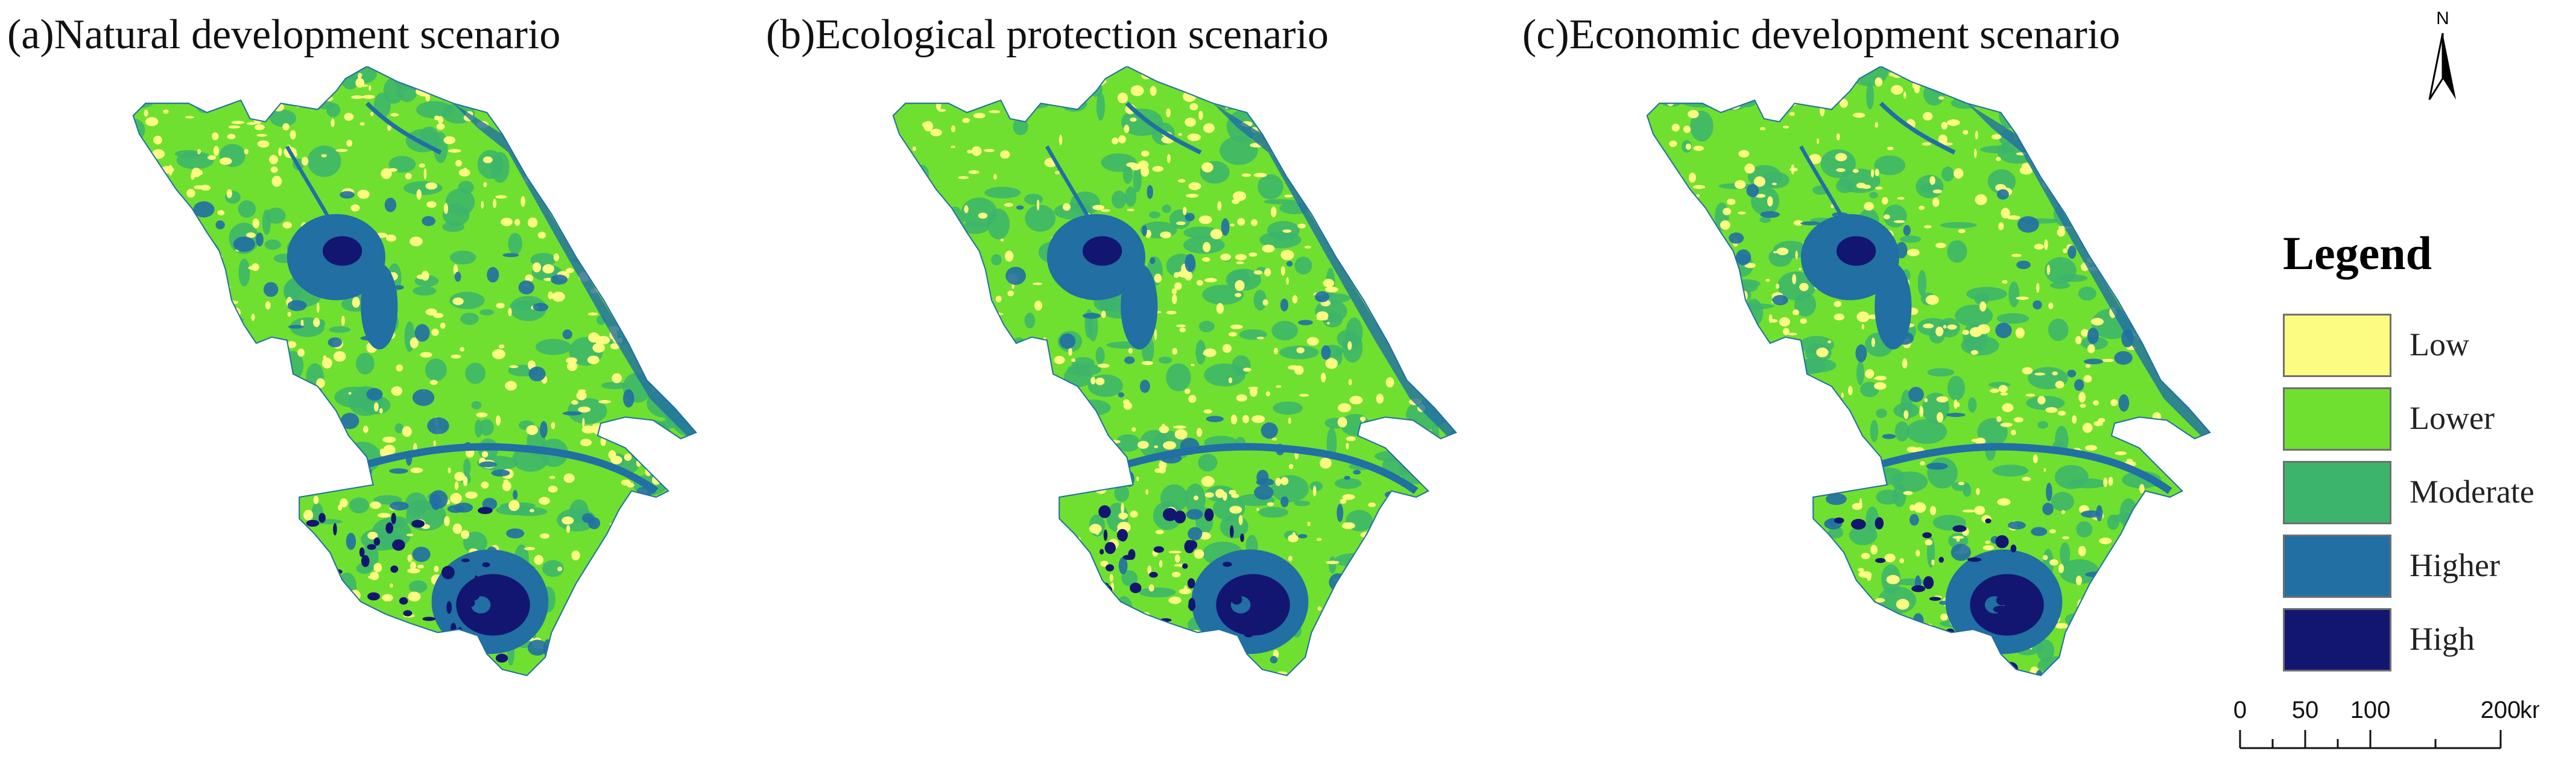 The height and width of the screenshot is (768, 2576). Describe the element at coordinates (2240, 710) in the screenshot. I see `scale-tick-0: 0` at that location.